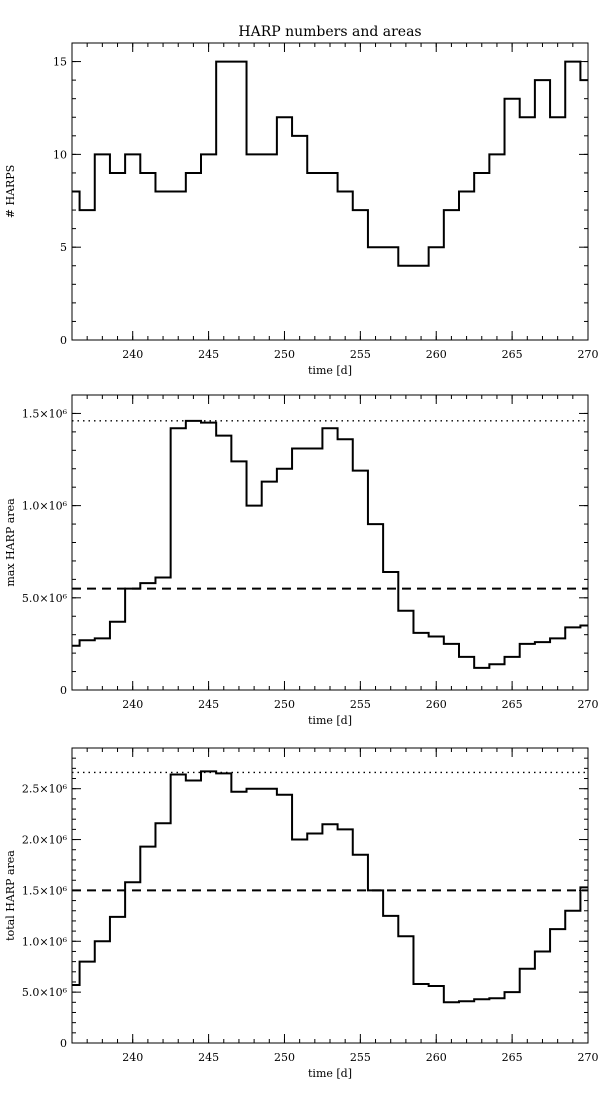 The height and width of the screenshot is (1100, 600). I want to click on y-axis-label: total HARP area, so click(10, 895).